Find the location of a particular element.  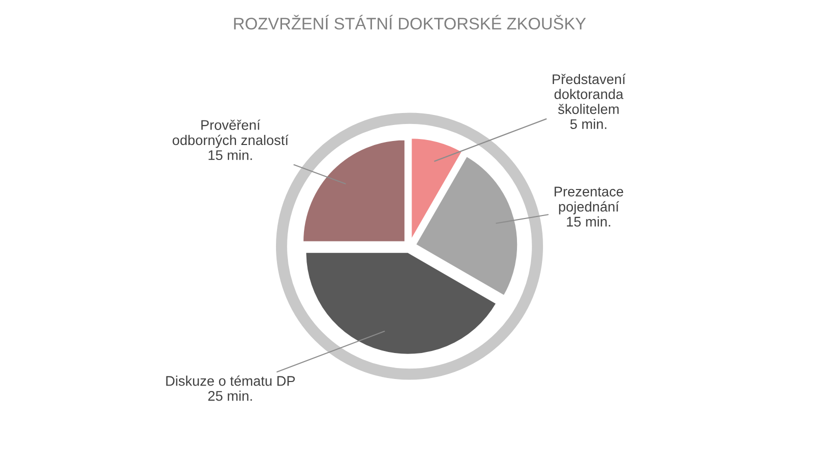

slice-label: Prověření odborných znalostí is located at coordinates (230, 134).